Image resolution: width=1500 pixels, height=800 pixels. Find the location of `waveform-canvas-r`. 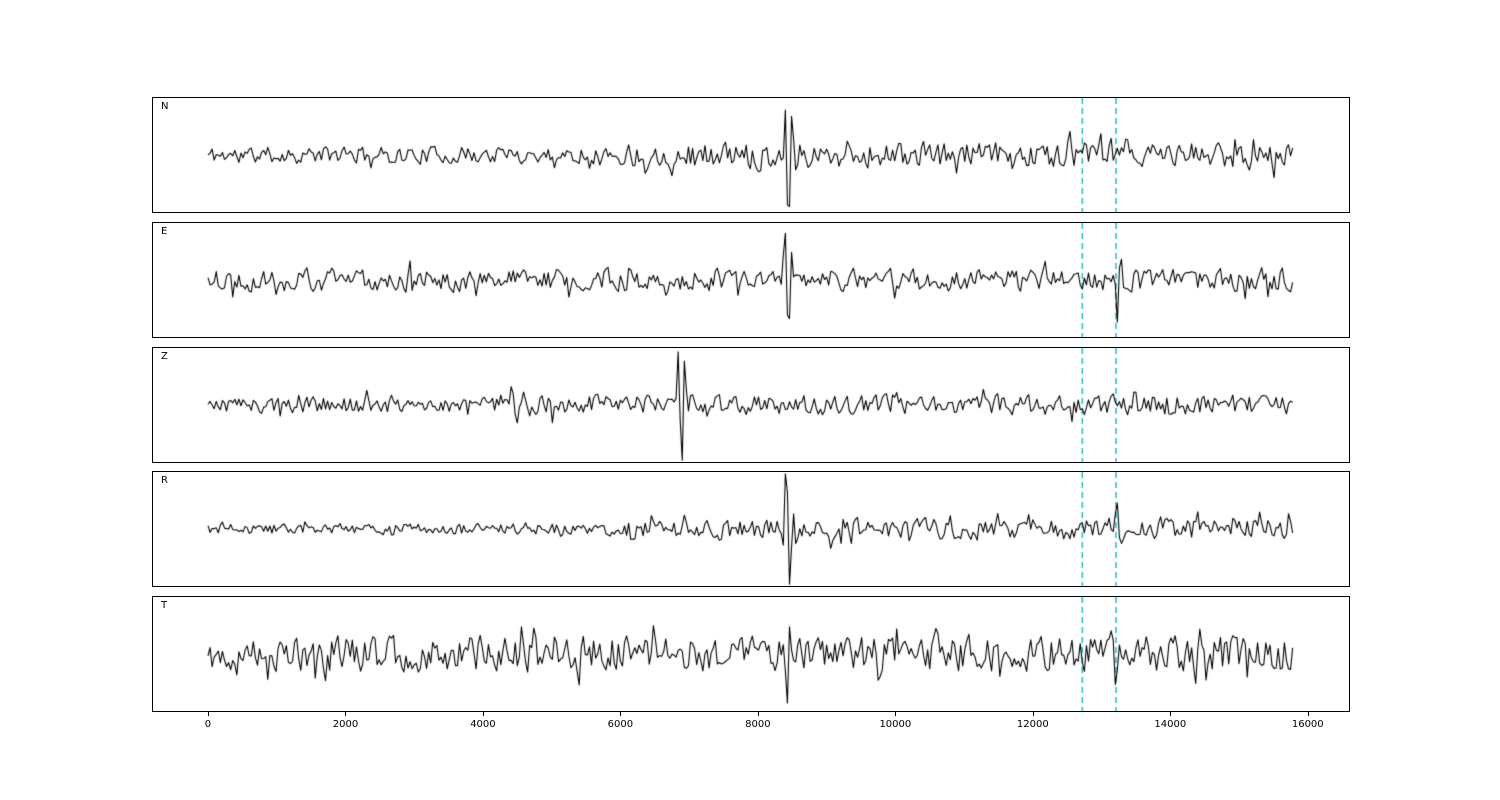

waveform-canvas-r is located at coordinates (751, 529).